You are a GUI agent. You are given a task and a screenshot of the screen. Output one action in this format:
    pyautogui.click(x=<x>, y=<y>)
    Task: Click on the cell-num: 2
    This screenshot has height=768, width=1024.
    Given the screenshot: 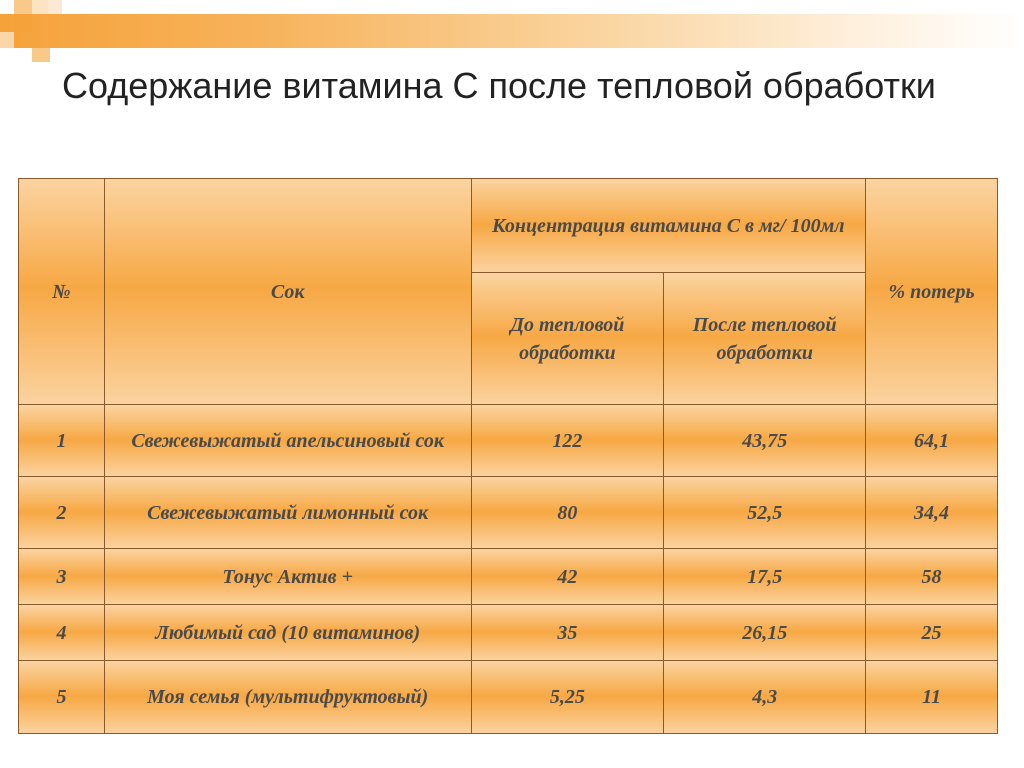 What is the action you would take?
    pyautogui.click(x=61, y=512)
    